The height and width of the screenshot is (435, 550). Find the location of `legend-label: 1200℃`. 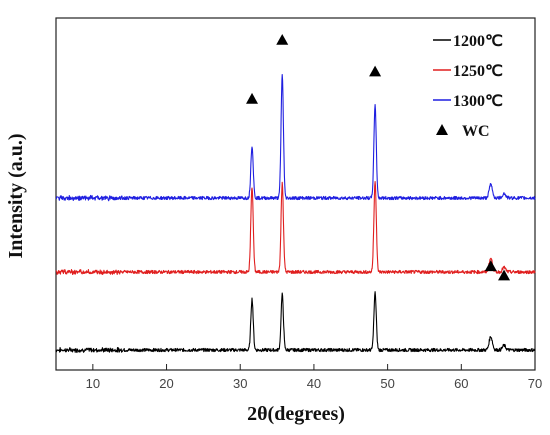

legend-label: 1200℃ is located at coordinates (478, 41).